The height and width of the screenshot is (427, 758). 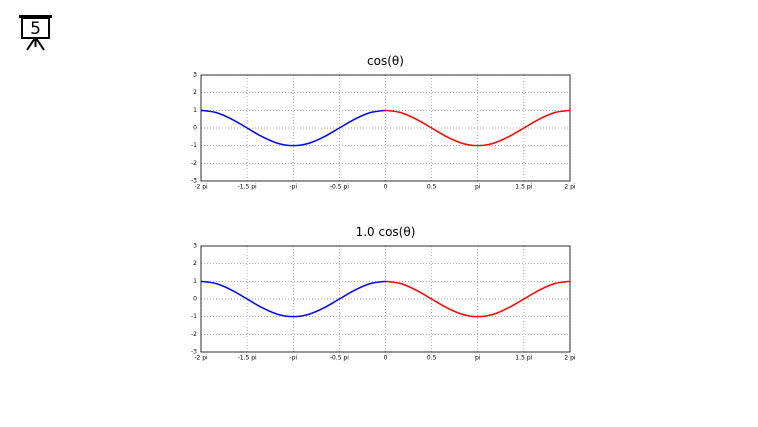 I want to click on chart-title: cos(θ), so click(x=385, y=61).